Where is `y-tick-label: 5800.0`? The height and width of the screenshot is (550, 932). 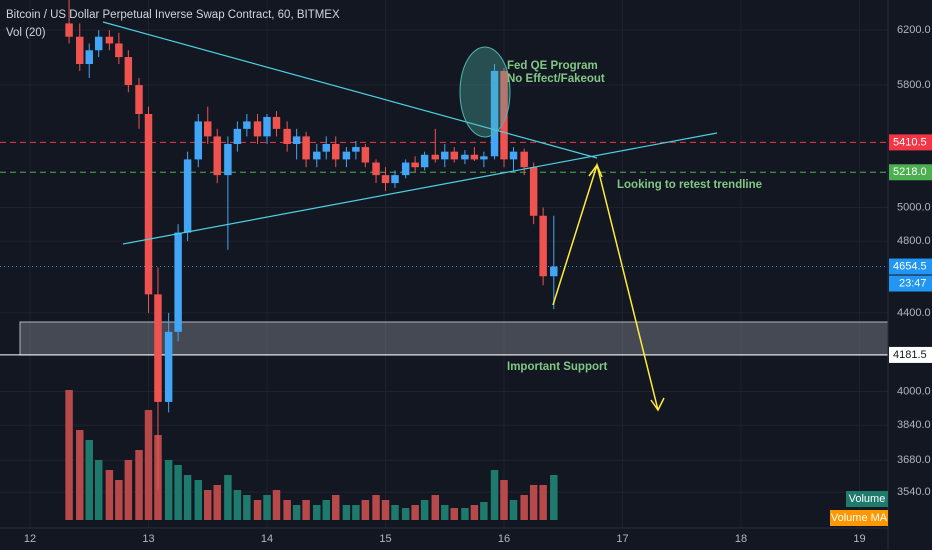
y-tick-label: 5800.0 is located at coordinates (914, 85).